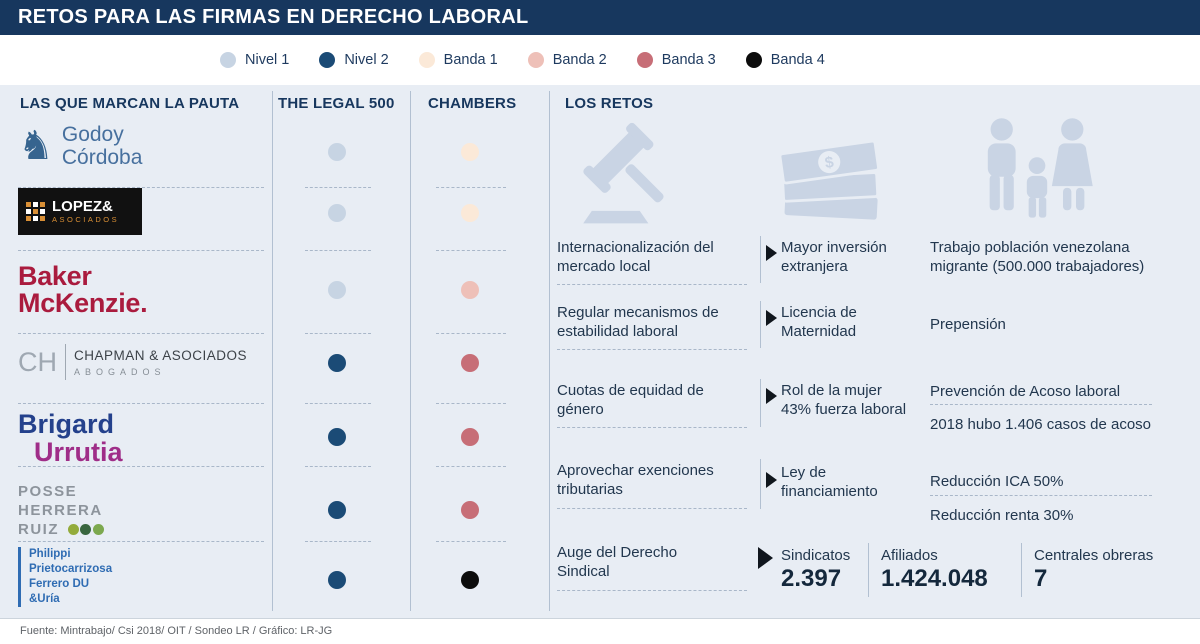 This screenshot has width=1200, height=644. Describe the element at coordinates (65, 362) in the screenshot. I see `divider` at that location.